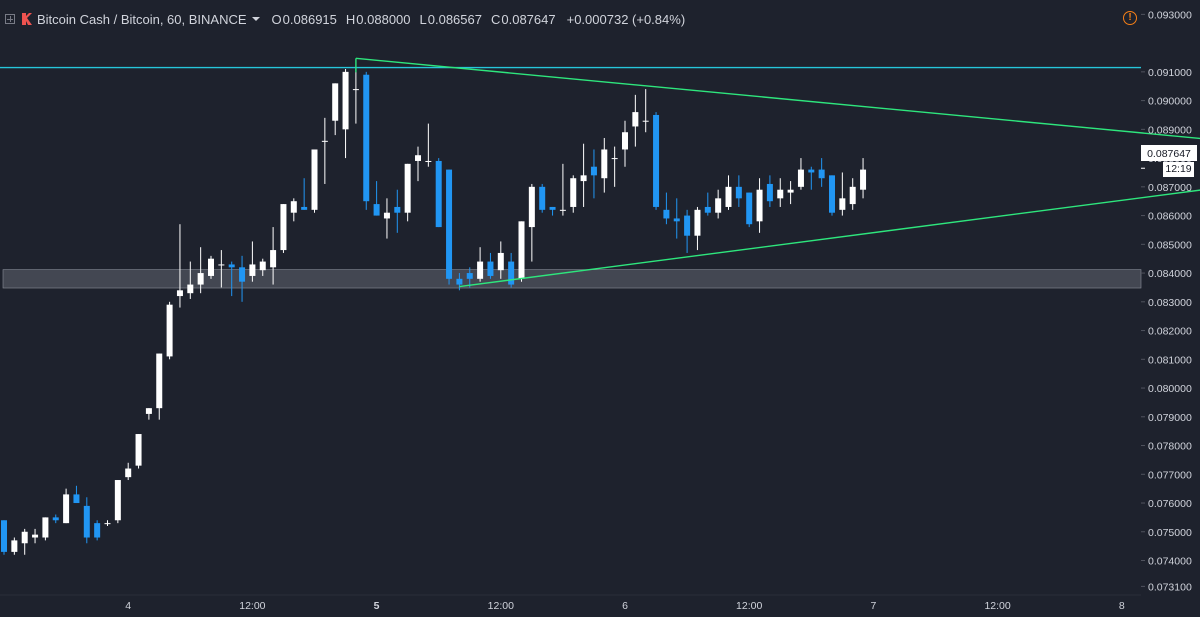 Image resolution: width=1200 pixels, height=617 pixels. Describe the element at coordinates (528, 19) in the screenshot. I see `close-value: 0.087647` at that location.